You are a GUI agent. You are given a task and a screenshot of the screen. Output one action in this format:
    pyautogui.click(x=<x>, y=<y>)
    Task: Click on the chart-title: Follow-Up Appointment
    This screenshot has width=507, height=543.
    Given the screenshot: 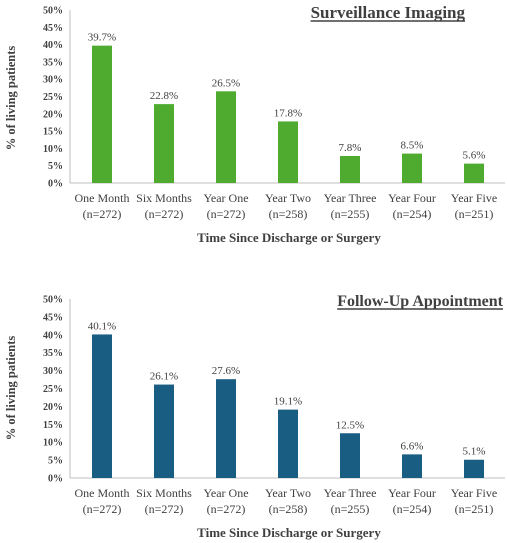 What is the action you would take?
    pyautogui.click(x=420, y=301)
    